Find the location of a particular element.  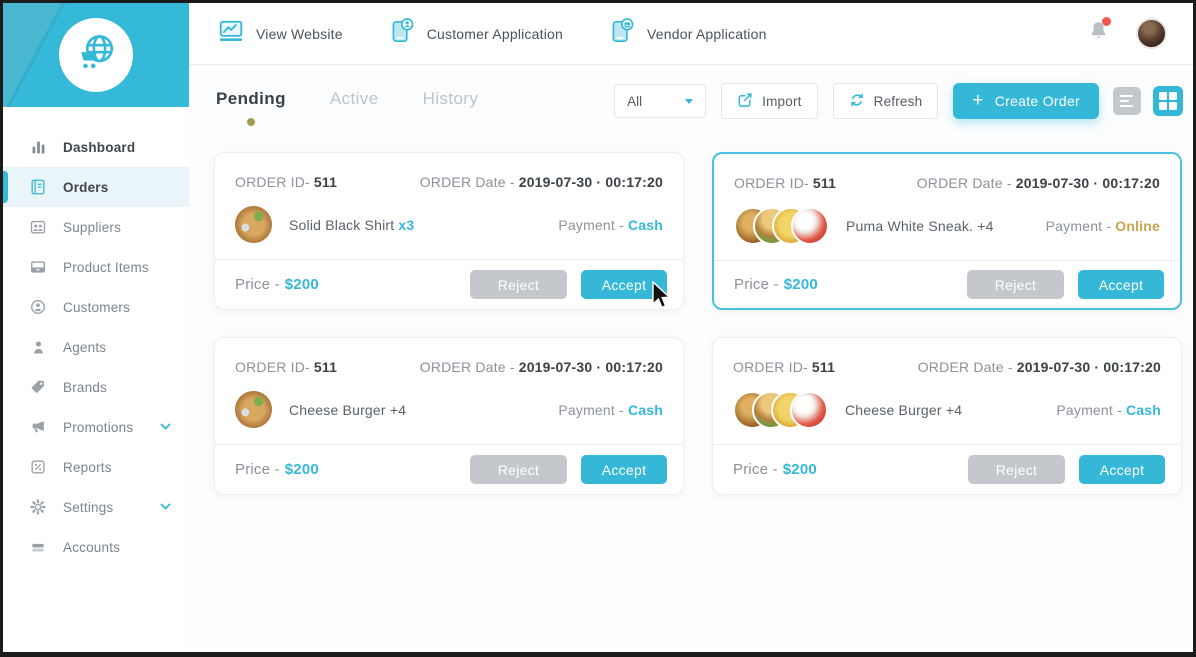

refresh-button: Refresh is located at coordinates (885, 101).